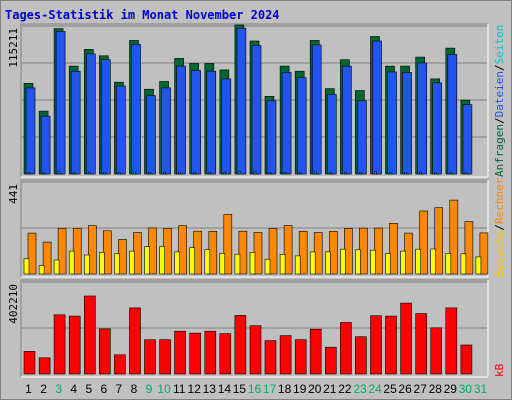  What do you see at coordinates (164, 389) in the screenshot?
I see `day-label: 10` at bounding box center [164, 389].